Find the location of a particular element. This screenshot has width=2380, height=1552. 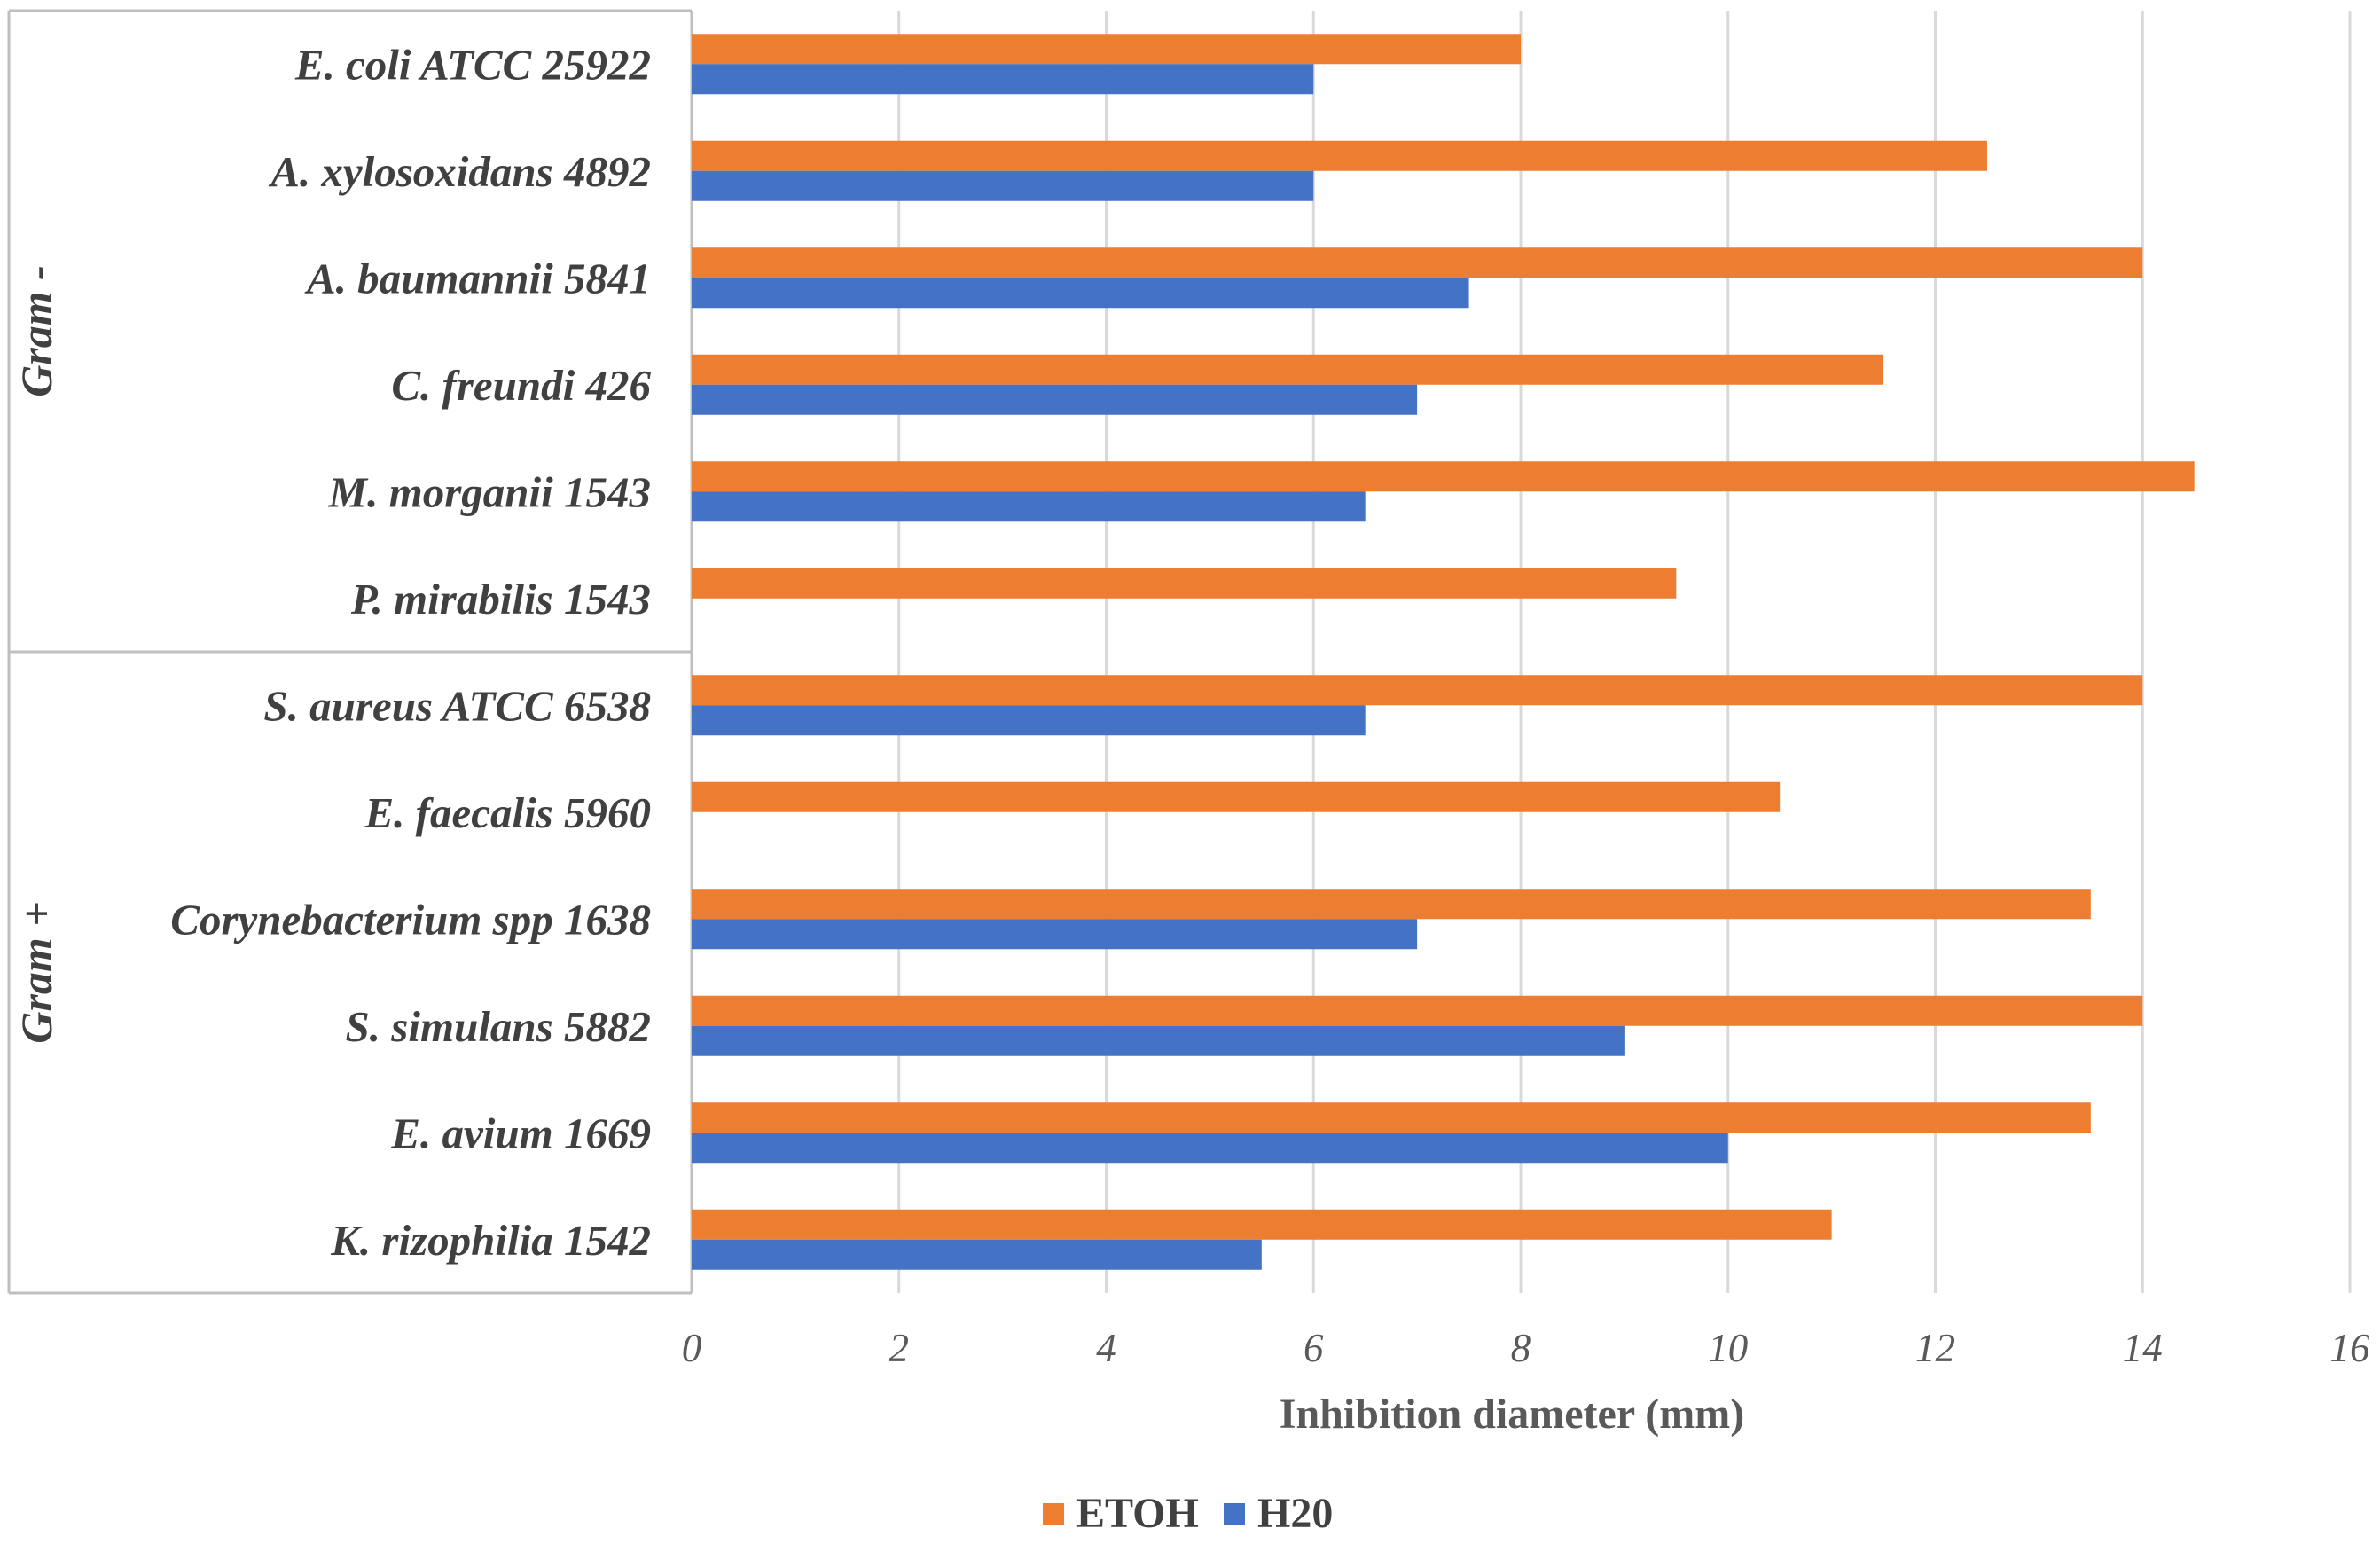

x-tick-label: 4 is located at coordinates (1106, 1348).